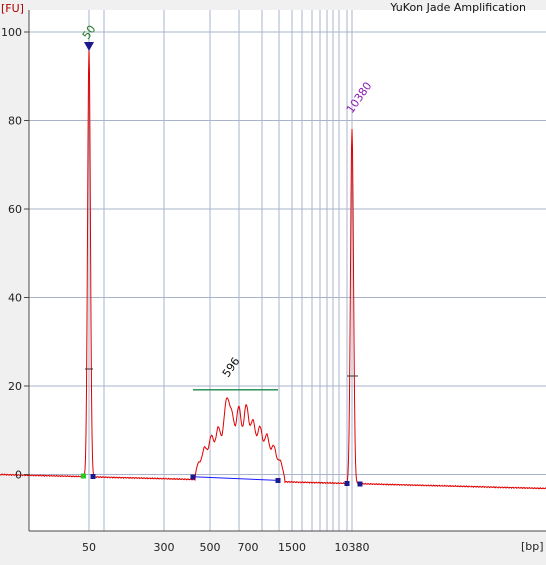 This screenshot has width=546, height=565. I want to click on y-tick-label: 0, so click(18, 475).